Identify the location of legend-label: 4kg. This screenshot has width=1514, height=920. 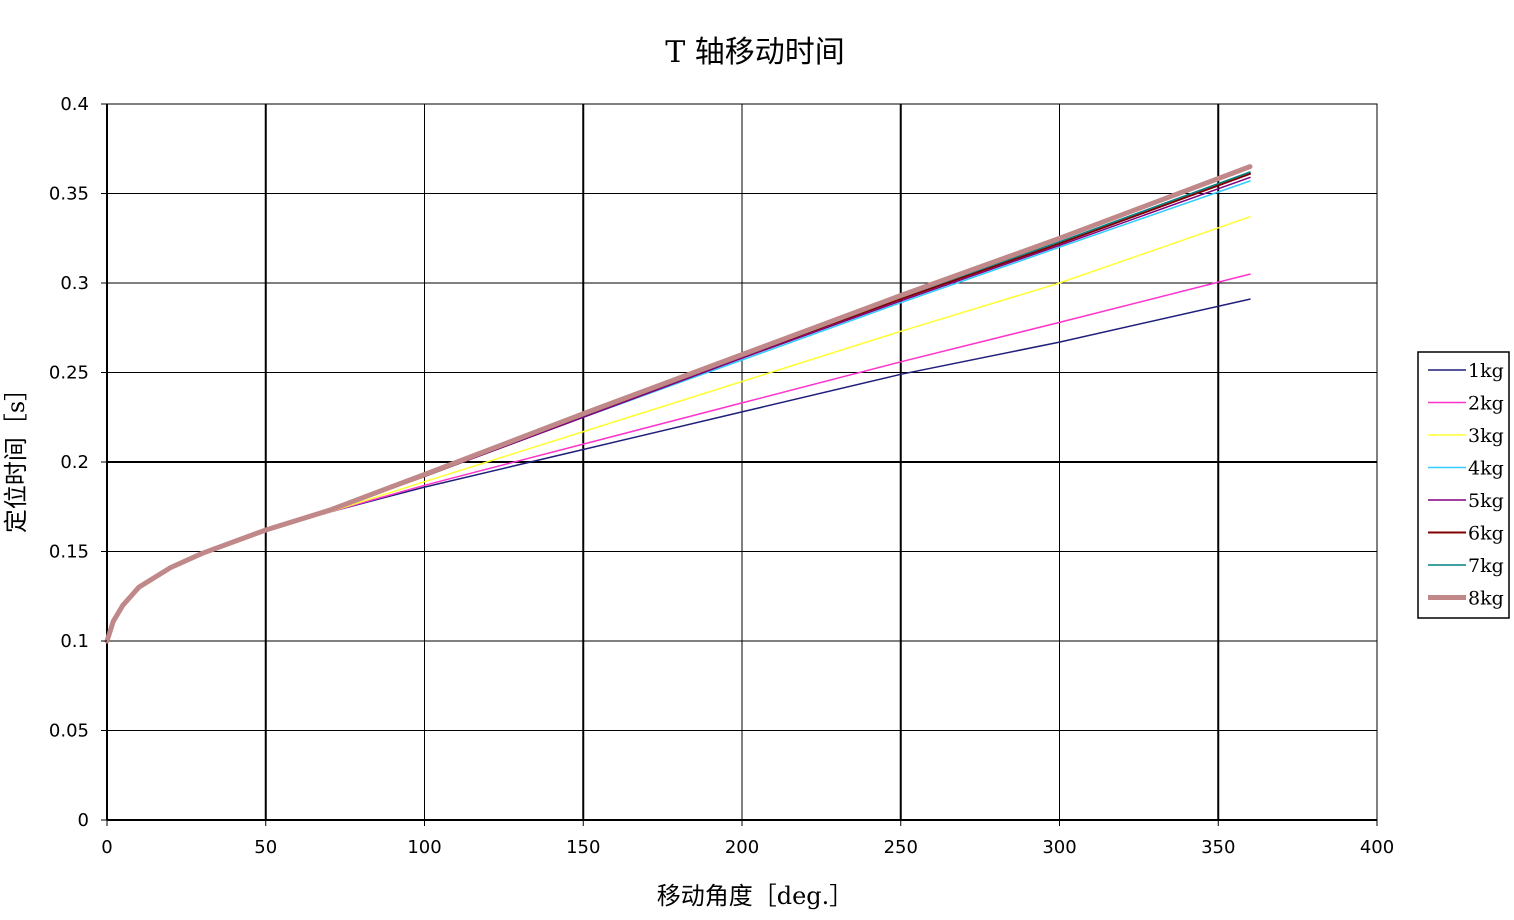
(1486, 469).